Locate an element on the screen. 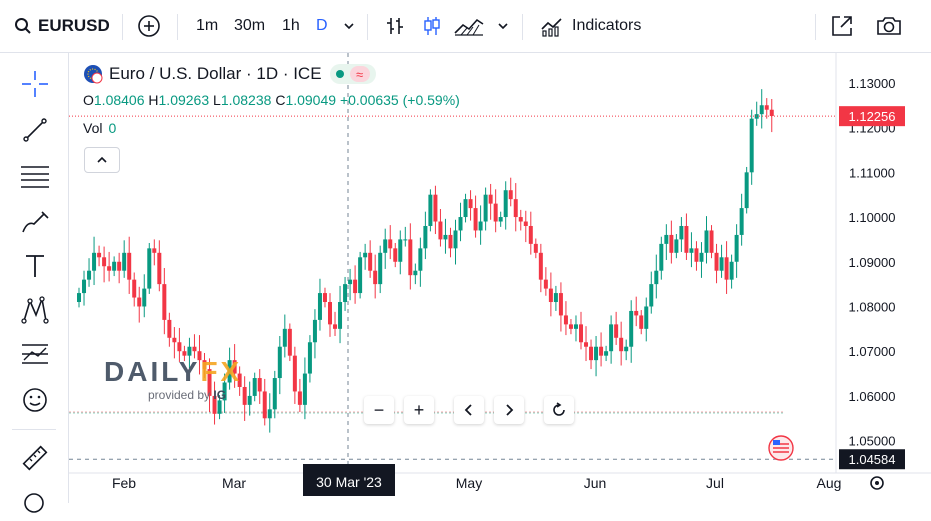 The width and height of the screenshot is (931, 521). last-price-box is located at coordinates (872, 116).